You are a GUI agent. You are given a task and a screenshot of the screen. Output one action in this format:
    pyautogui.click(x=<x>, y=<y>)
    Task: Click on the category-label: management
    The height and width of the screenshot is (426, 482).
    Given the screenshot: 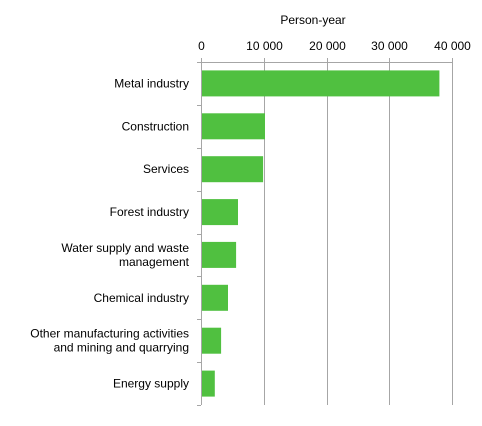 What is the action you would take?
    pyautogui.click(x=154, y=262)
    